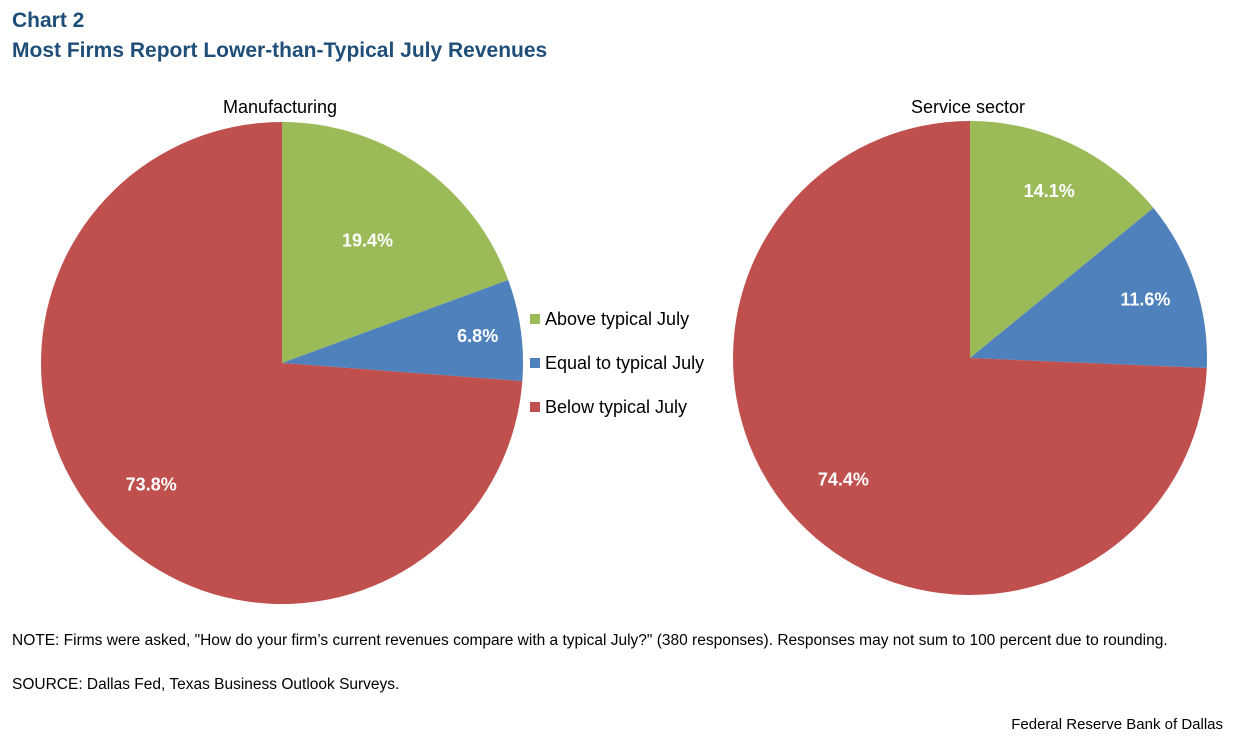 This screenshot has width=1245, height=736. I want to click on pie-title: Manufacturing, so click(280, 107).